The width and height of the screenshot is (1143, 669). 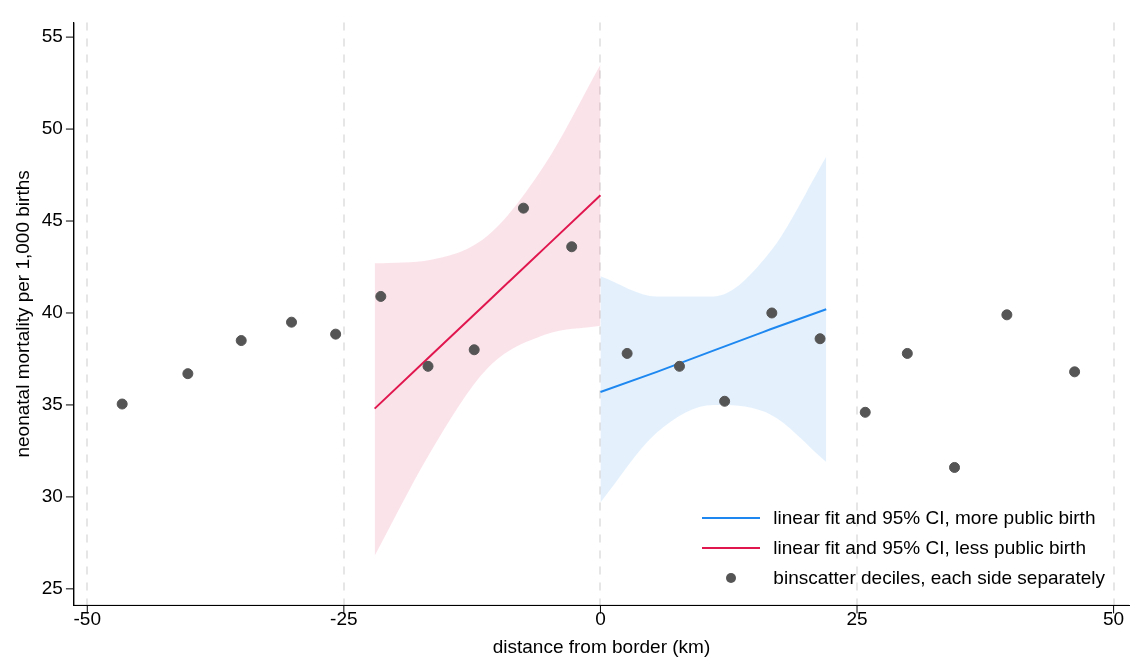 I want to click on x-tick-label: -50, so click(x=87, y=619).